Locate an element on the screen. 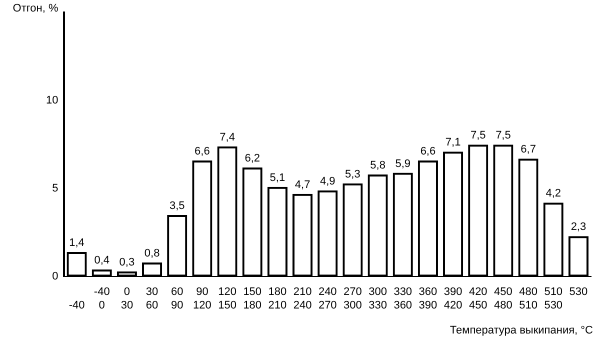 This screenshot has width=599, height=339. data-label: 5,9 is located at coordinates (403, 164).